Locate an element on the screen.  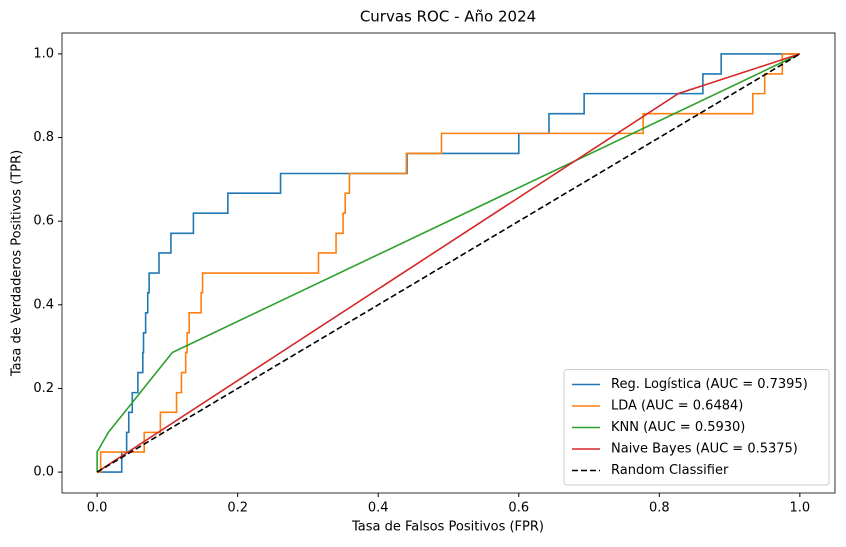
y-axis-label: Tasa de Verdaderos Positivos (TPR) is located at coordinates (17, 263).